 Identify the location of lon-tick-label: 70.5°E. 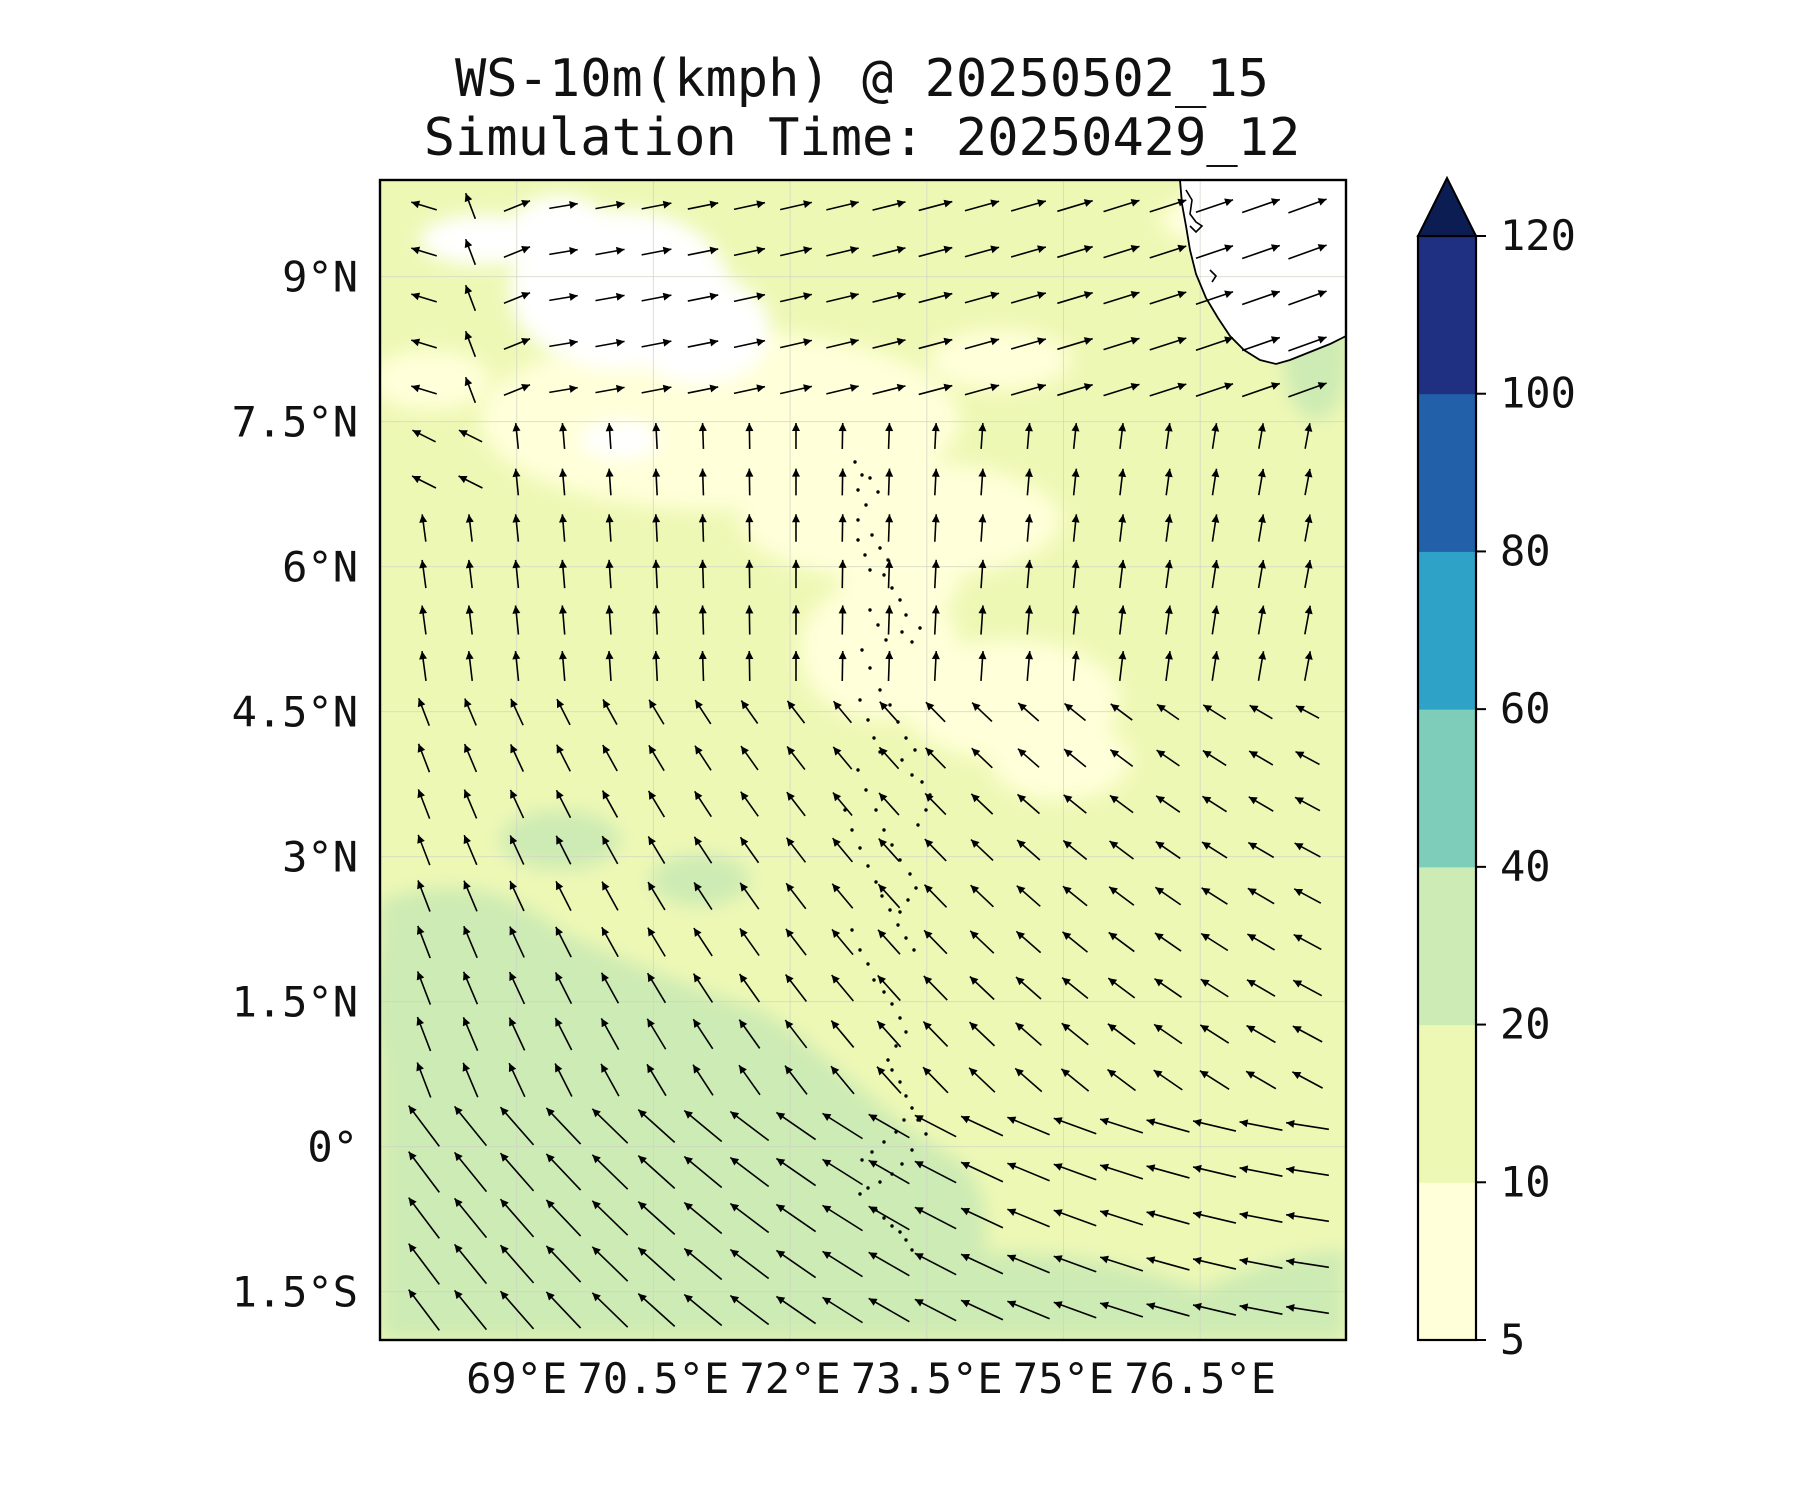
(654, 1378).